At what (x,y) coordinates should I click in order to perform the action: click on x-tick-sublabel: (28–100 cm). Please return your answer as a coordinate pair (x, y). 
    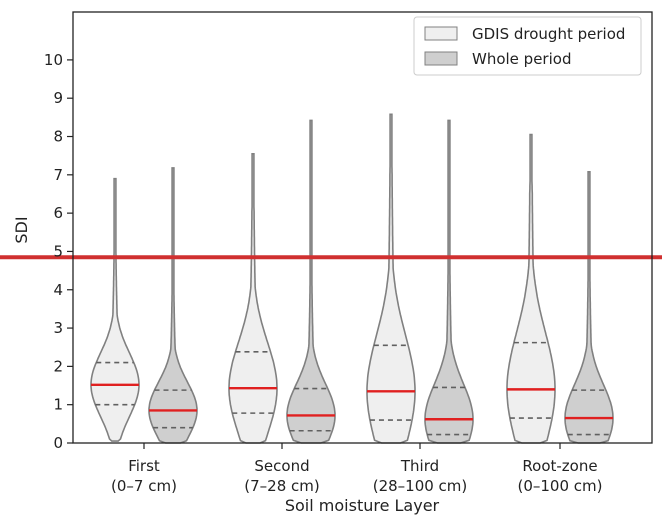
    Looking at the image, I should click on (420, 486).